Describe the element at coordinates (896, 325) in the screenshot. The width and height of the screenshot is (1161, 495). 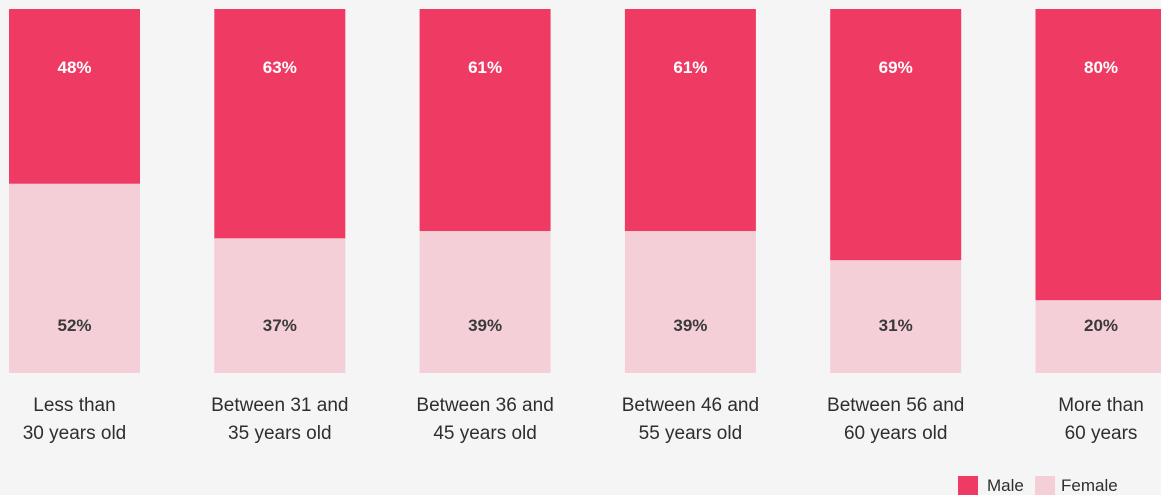
I see `data-label-female-4: 31%` at that location.